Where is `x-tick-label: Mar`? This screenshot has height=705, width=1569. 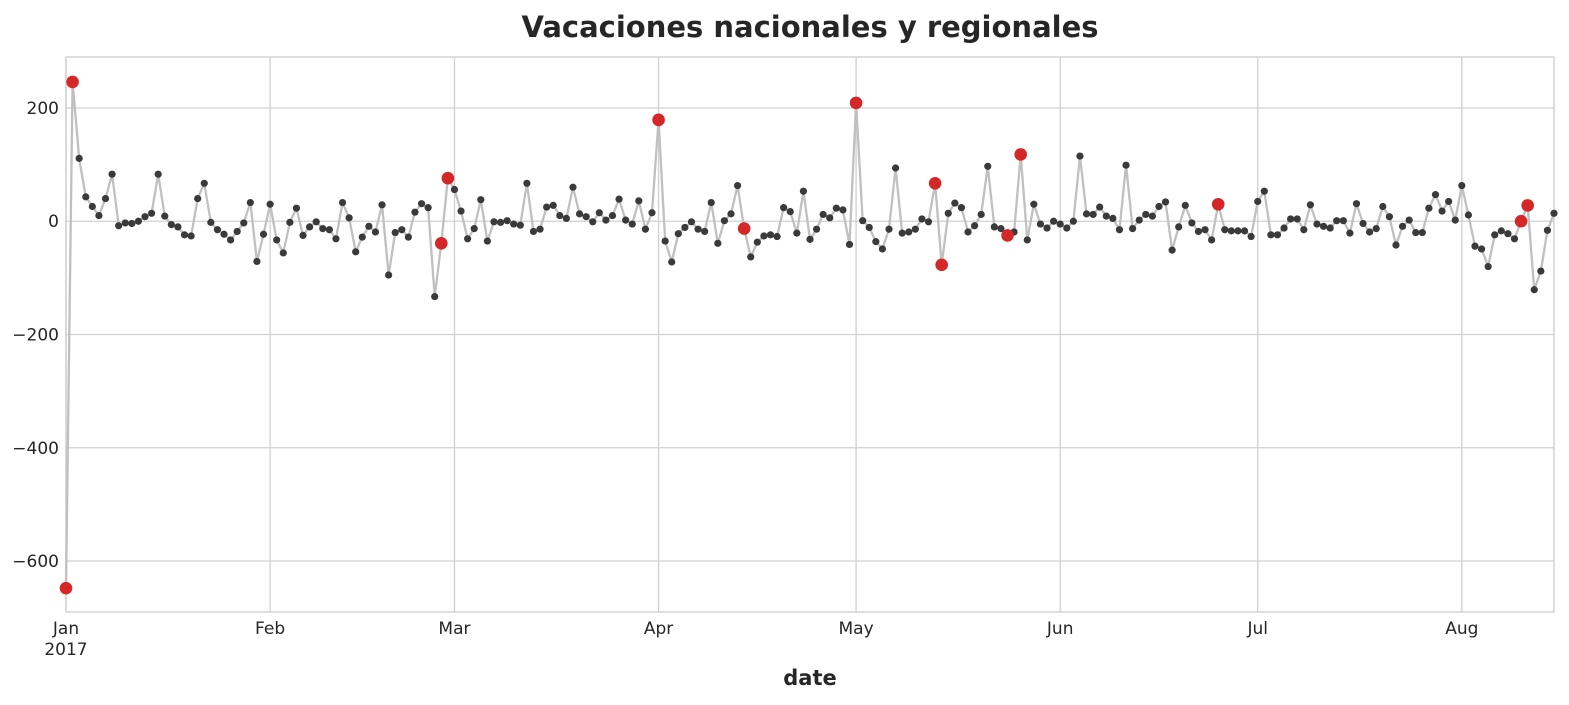 x-tick-label: Mar is located at coordinates (454, 629).